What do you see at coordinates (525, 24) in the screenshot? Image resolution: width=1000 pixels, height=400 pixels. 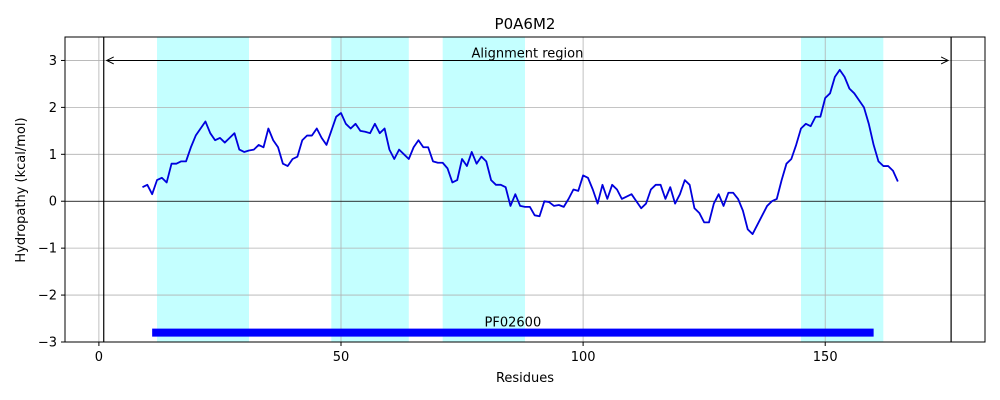 I see `chart-title: P0A6M2` at bounding box center [525, 24].